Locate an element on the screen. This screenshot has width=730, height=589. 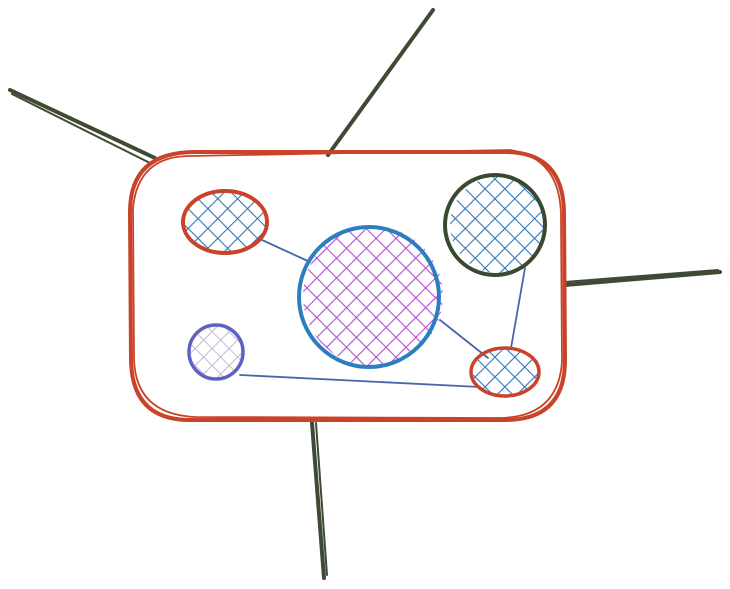
connector-topright-bottomright is located at coordinates (518, 308).